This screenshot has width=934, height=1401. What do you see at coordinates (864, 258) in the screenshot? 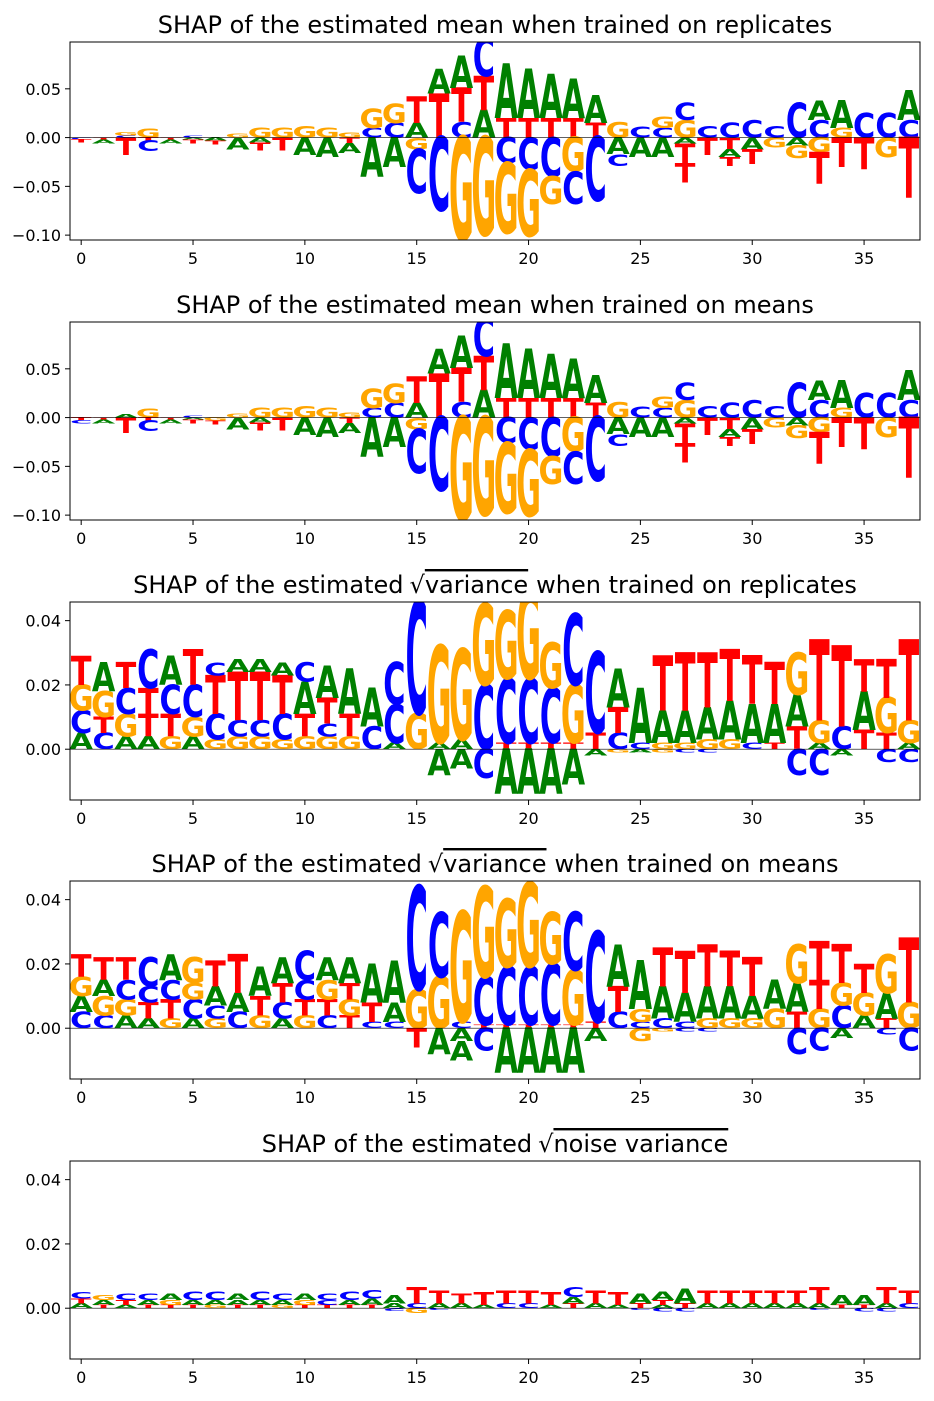
I see `x-tick-label: 35` at bounding box center [864, 258].